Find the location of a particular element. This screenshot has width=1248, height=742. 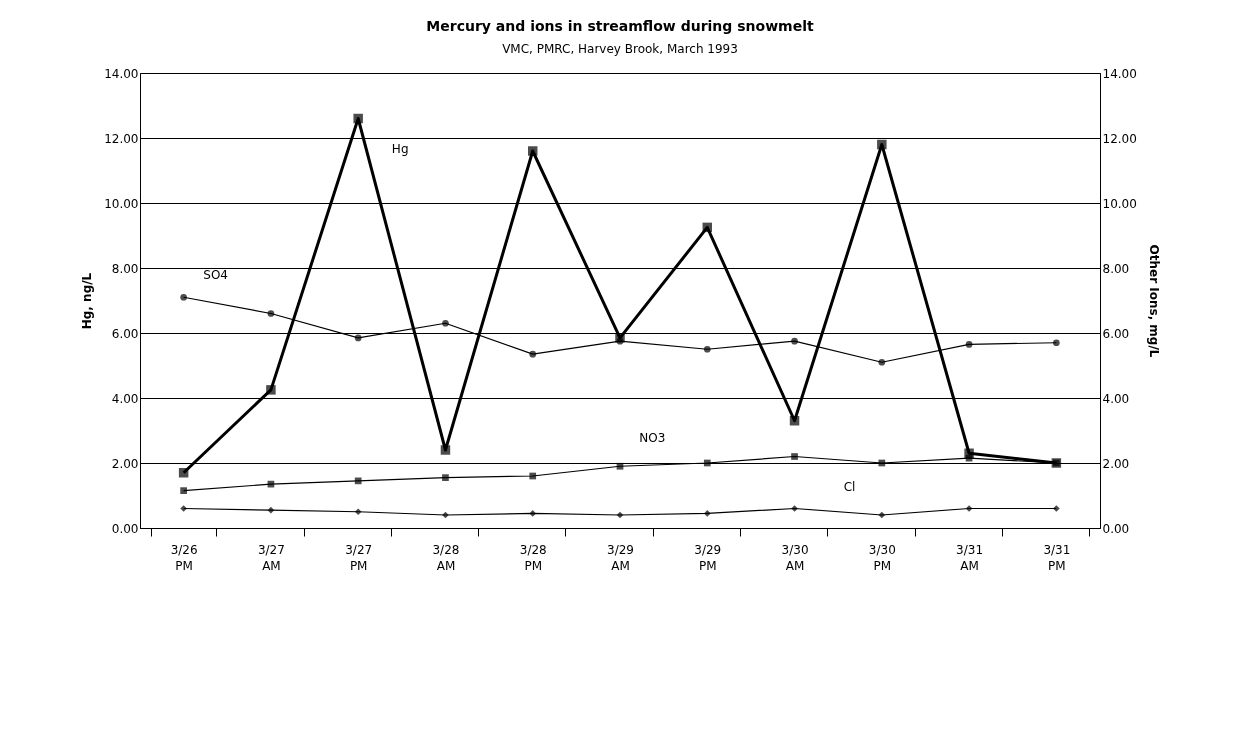

y-tick-label: 4.00 is located at coordinates (125, 398).